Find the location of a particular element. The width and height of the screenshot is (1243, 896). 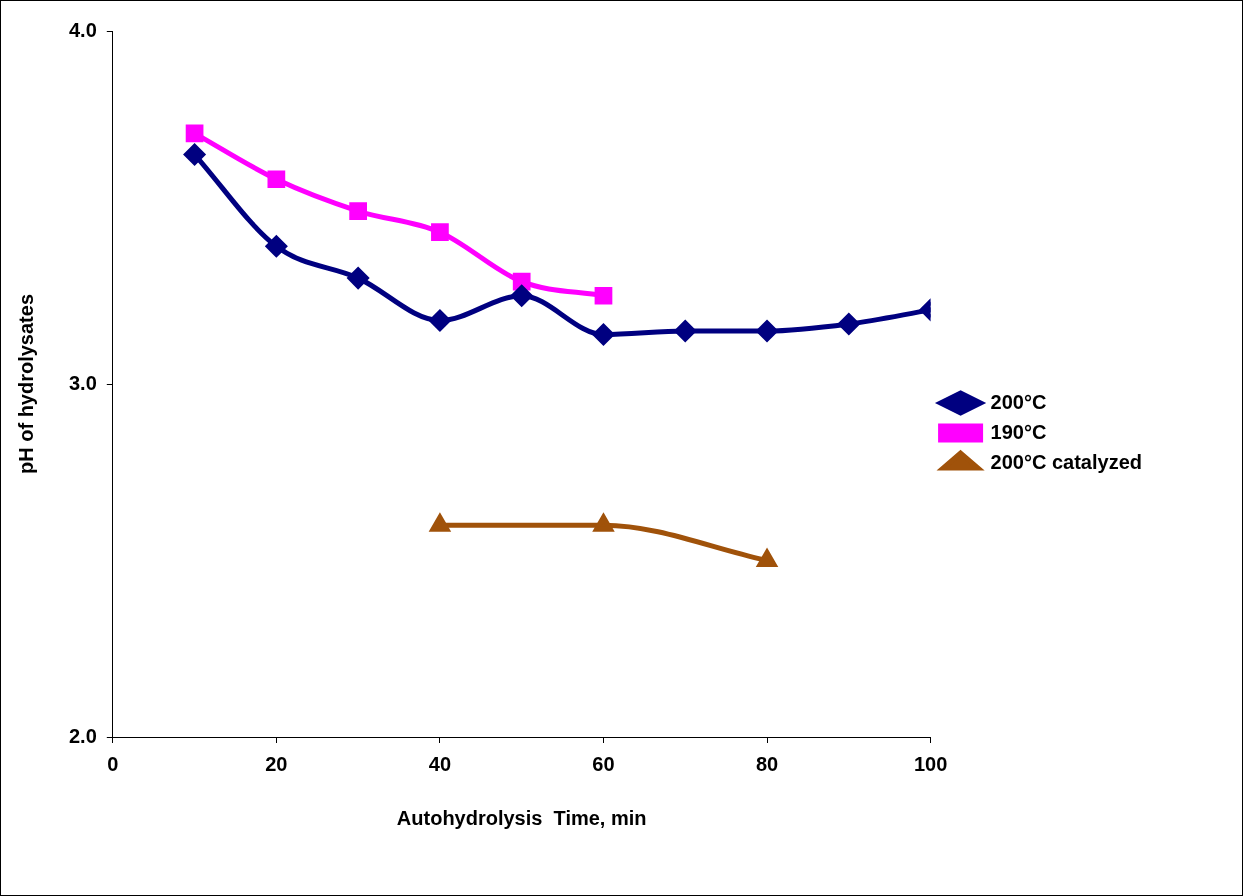

x-tick-label: 20 is located at coordinates (276, 763).